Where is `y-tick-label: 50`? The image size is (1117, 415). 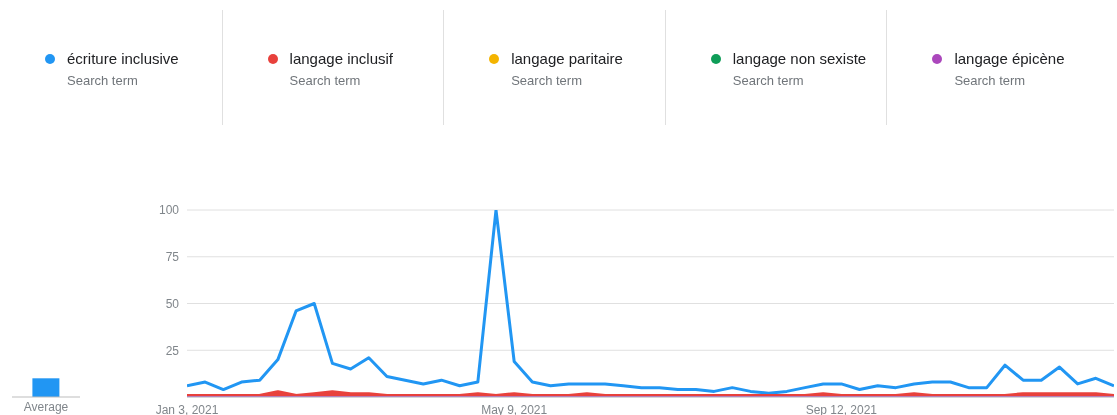 y-tick-label: 50 is located at coordinates (172, 303).